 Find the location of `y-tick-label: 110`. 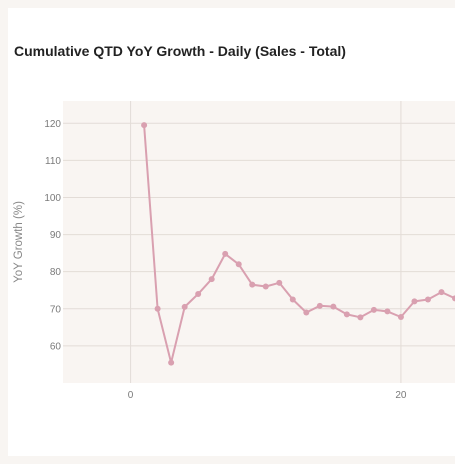

y-tick-label: 110 is located at coordinates (53, 161).